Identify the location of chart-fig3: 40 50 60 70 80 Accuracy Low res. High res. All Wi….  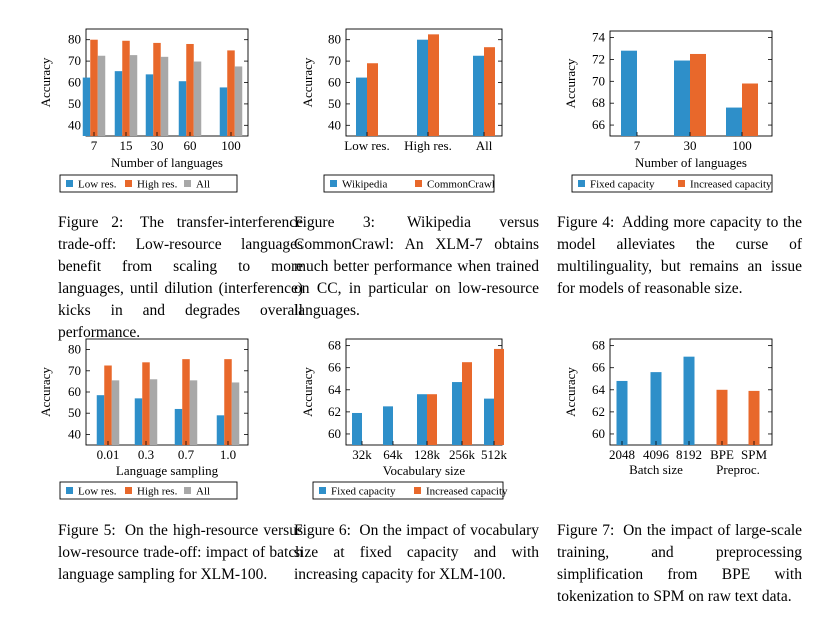
(401, 110).